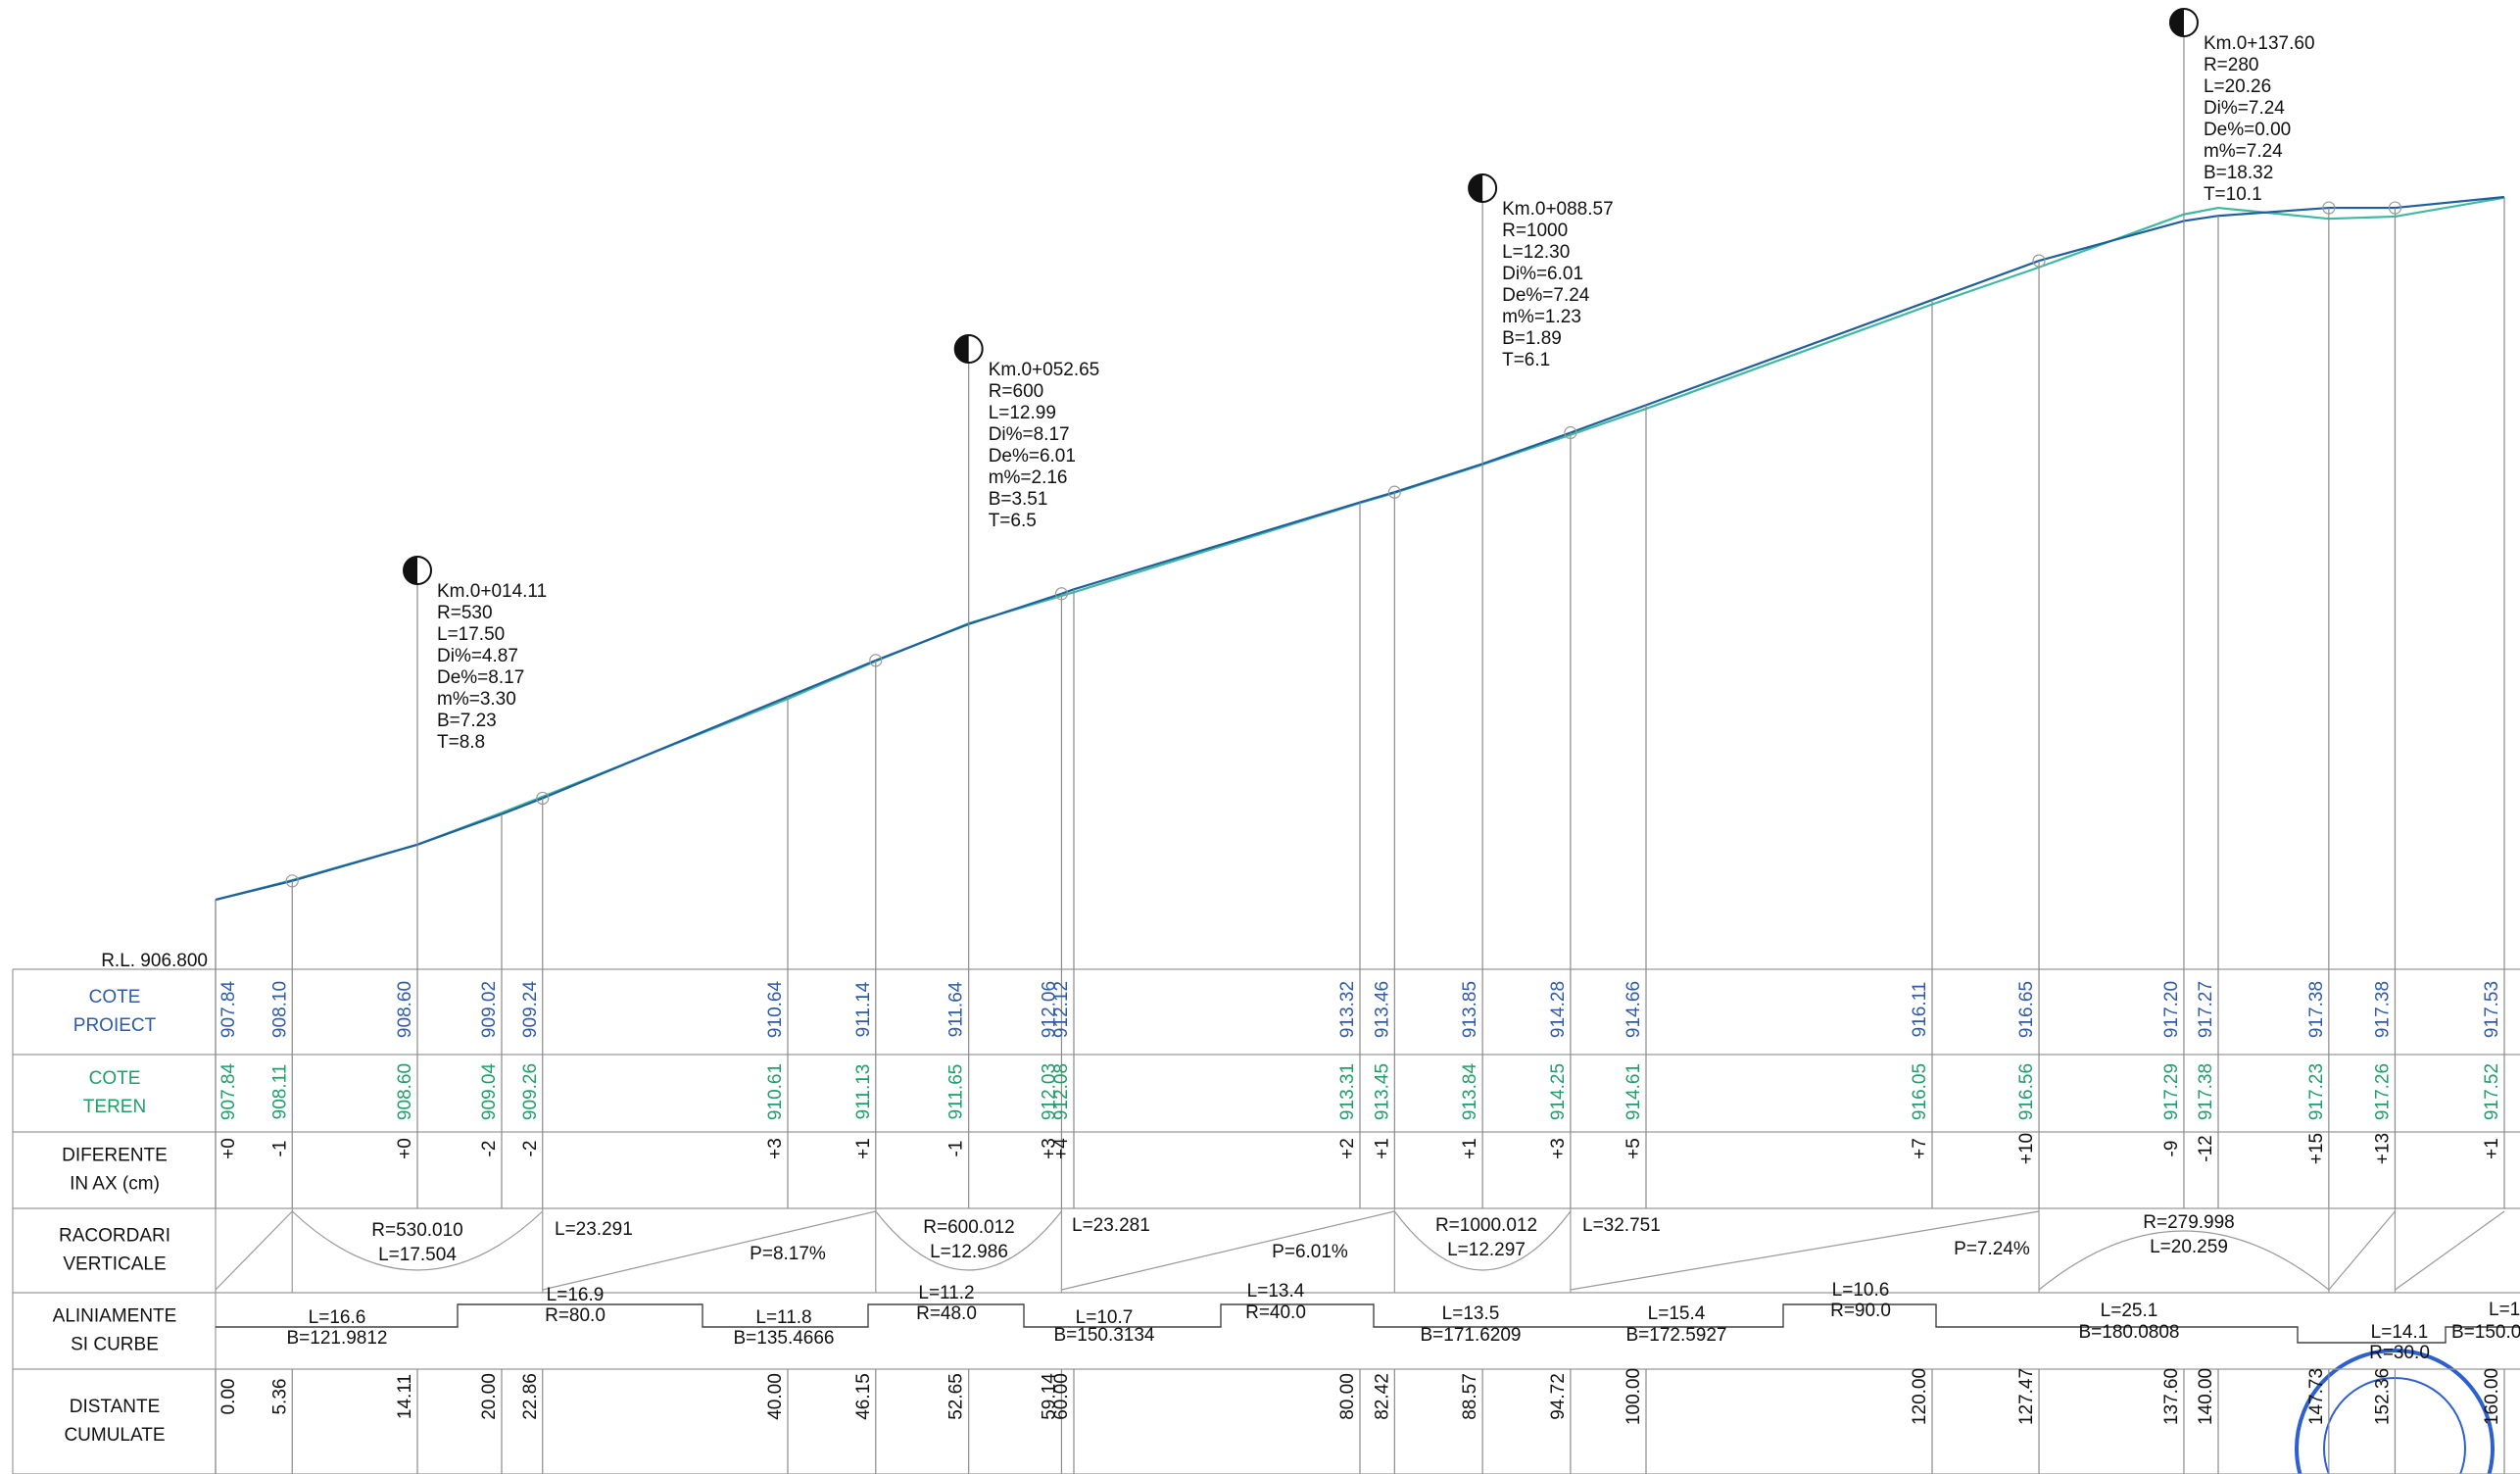 This screenshot has height=1474, width=2520. What do you see at coordinates (1029, 434) in the screenshot?
I see `curve-parameter: Di%=8.17` at bounding box center [1029, 434].